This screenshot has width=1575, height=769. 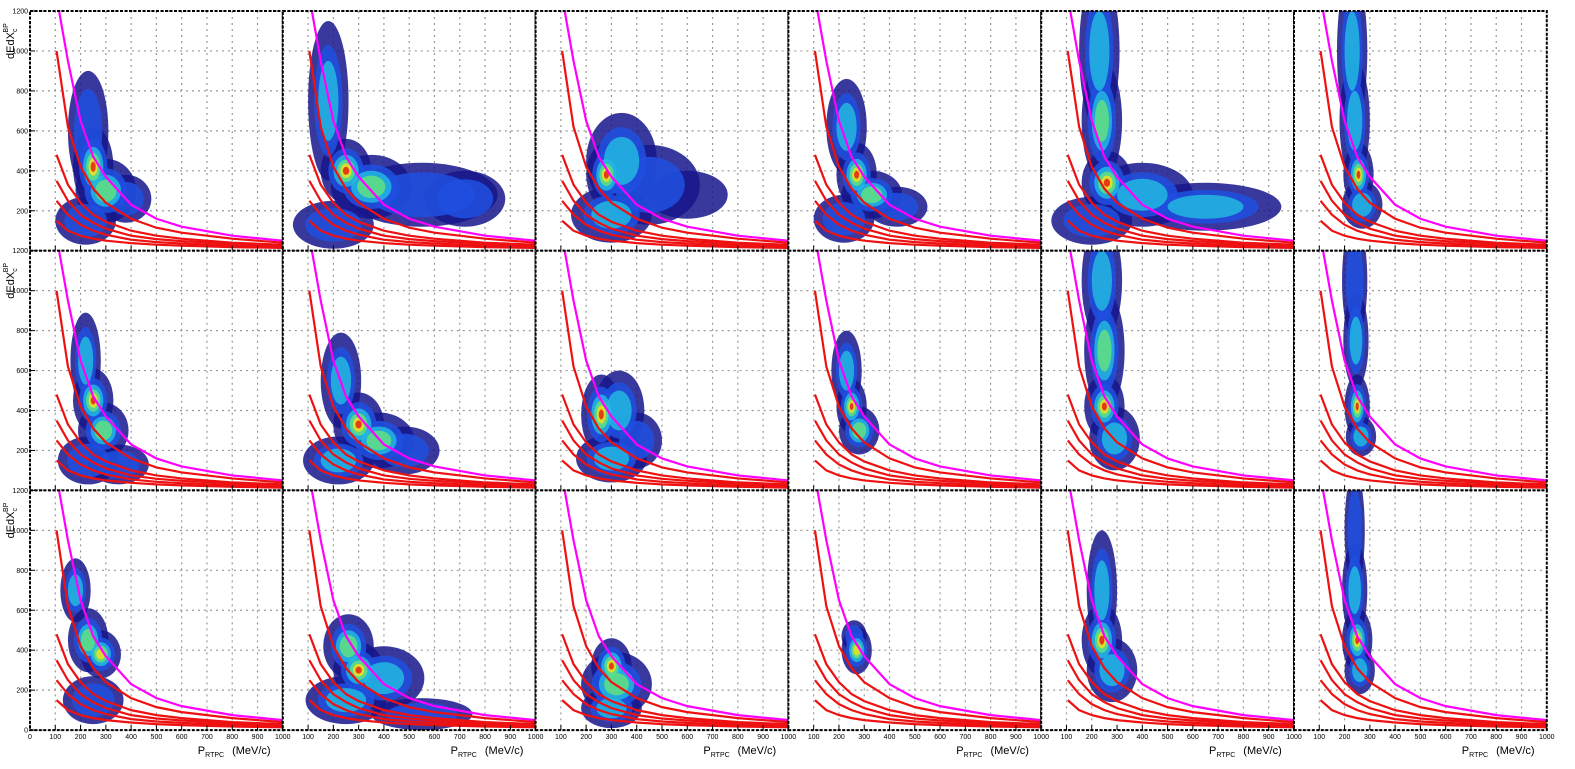 What do you see at coordinates (15, 270) in the screenshot?
I see `y-axis-label-sub: c` at bounding box center [15, 270].